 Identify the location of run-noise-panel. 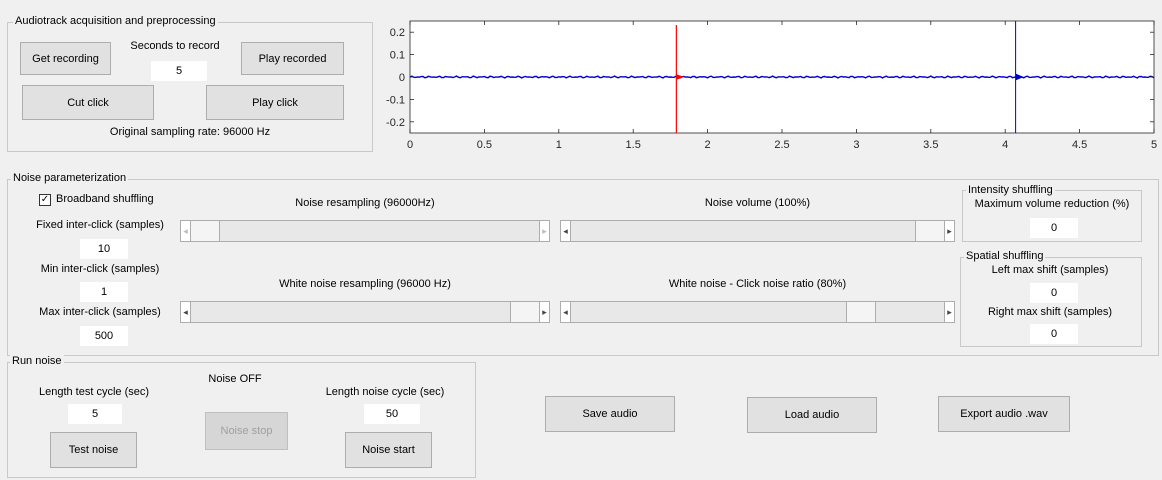
(241, 420).